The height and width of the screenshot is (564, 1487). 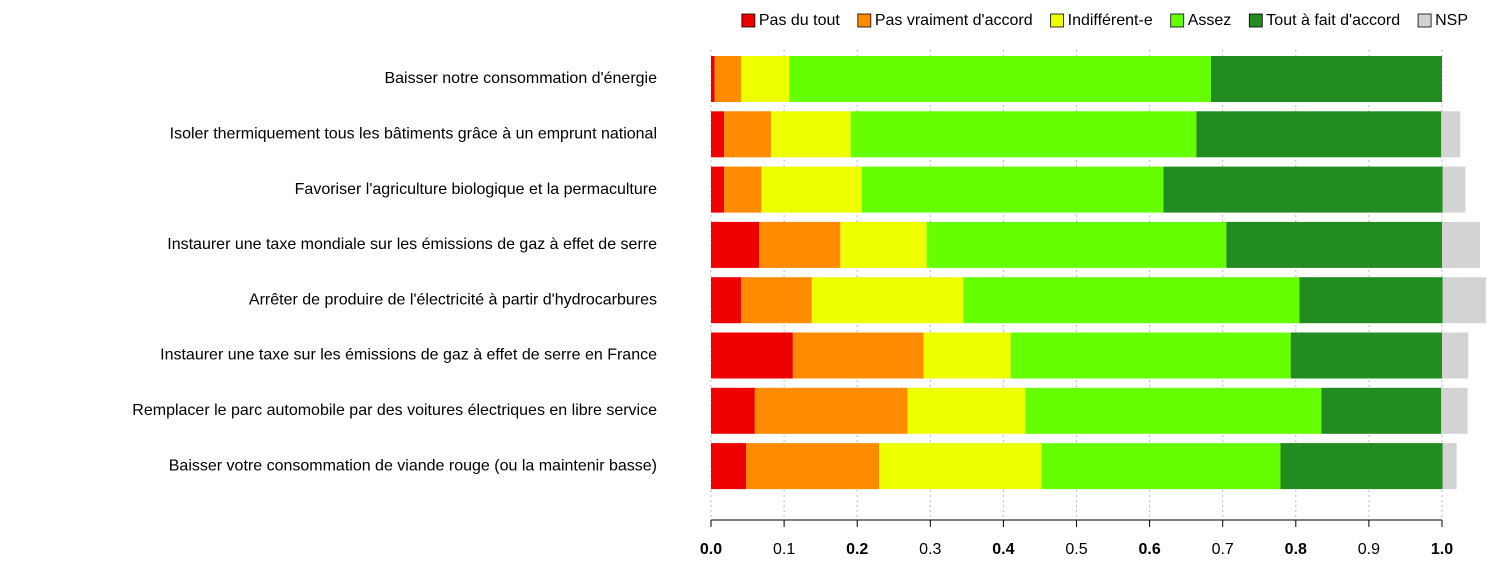 I want to click on x-tick-label: 0.9, so click(x=1369, y=549).